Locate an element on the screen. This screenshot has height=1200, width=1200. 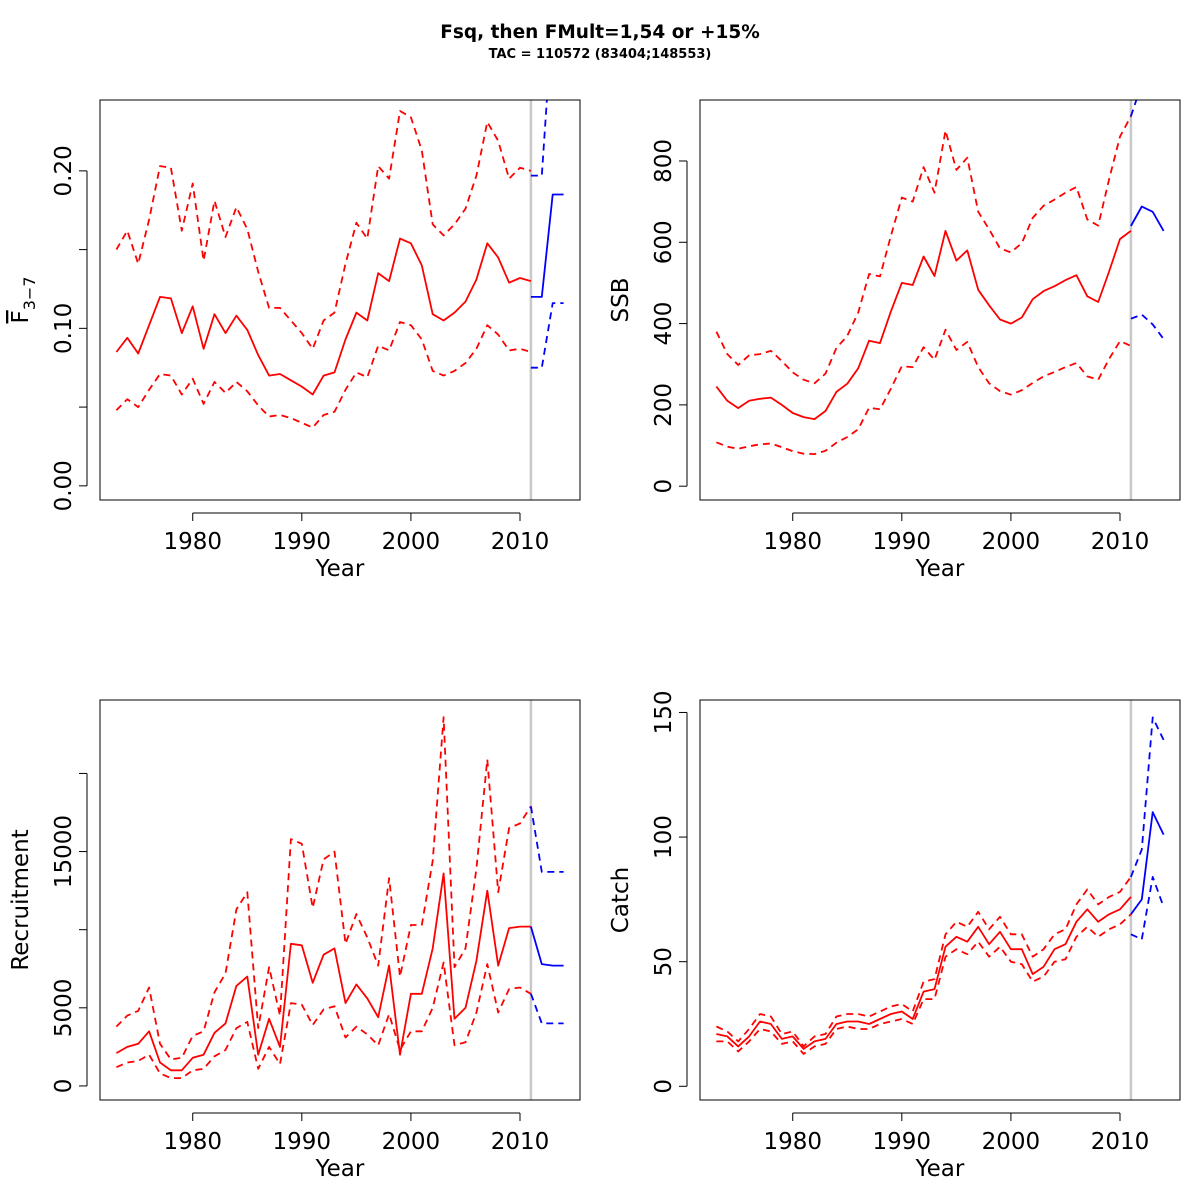
y-tick-label: 50 is located at coordinates (664, 961).